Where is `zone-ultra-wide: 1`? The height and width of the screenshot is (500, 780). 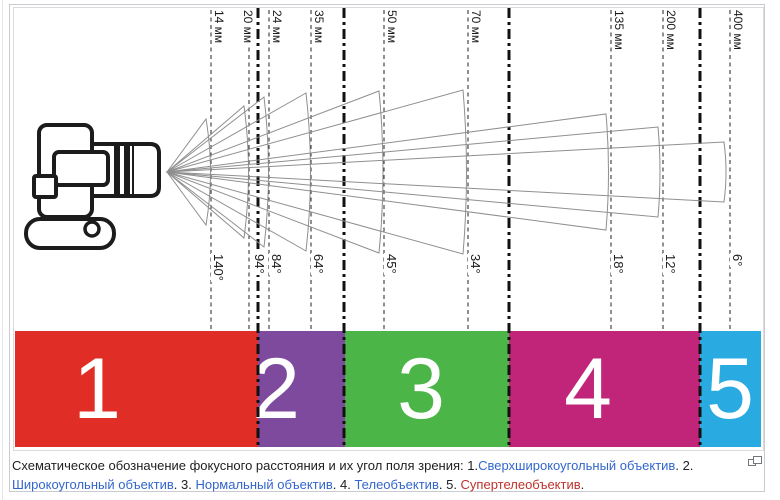
zone-ultra-wide: 1 is located at coordinates (136, 389).